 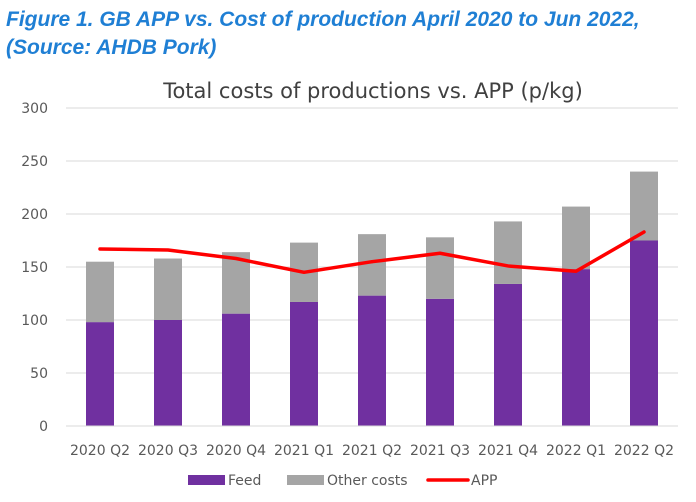 I want to click on x-tick-label: 2021 Q2, so click(x=372, y=451).